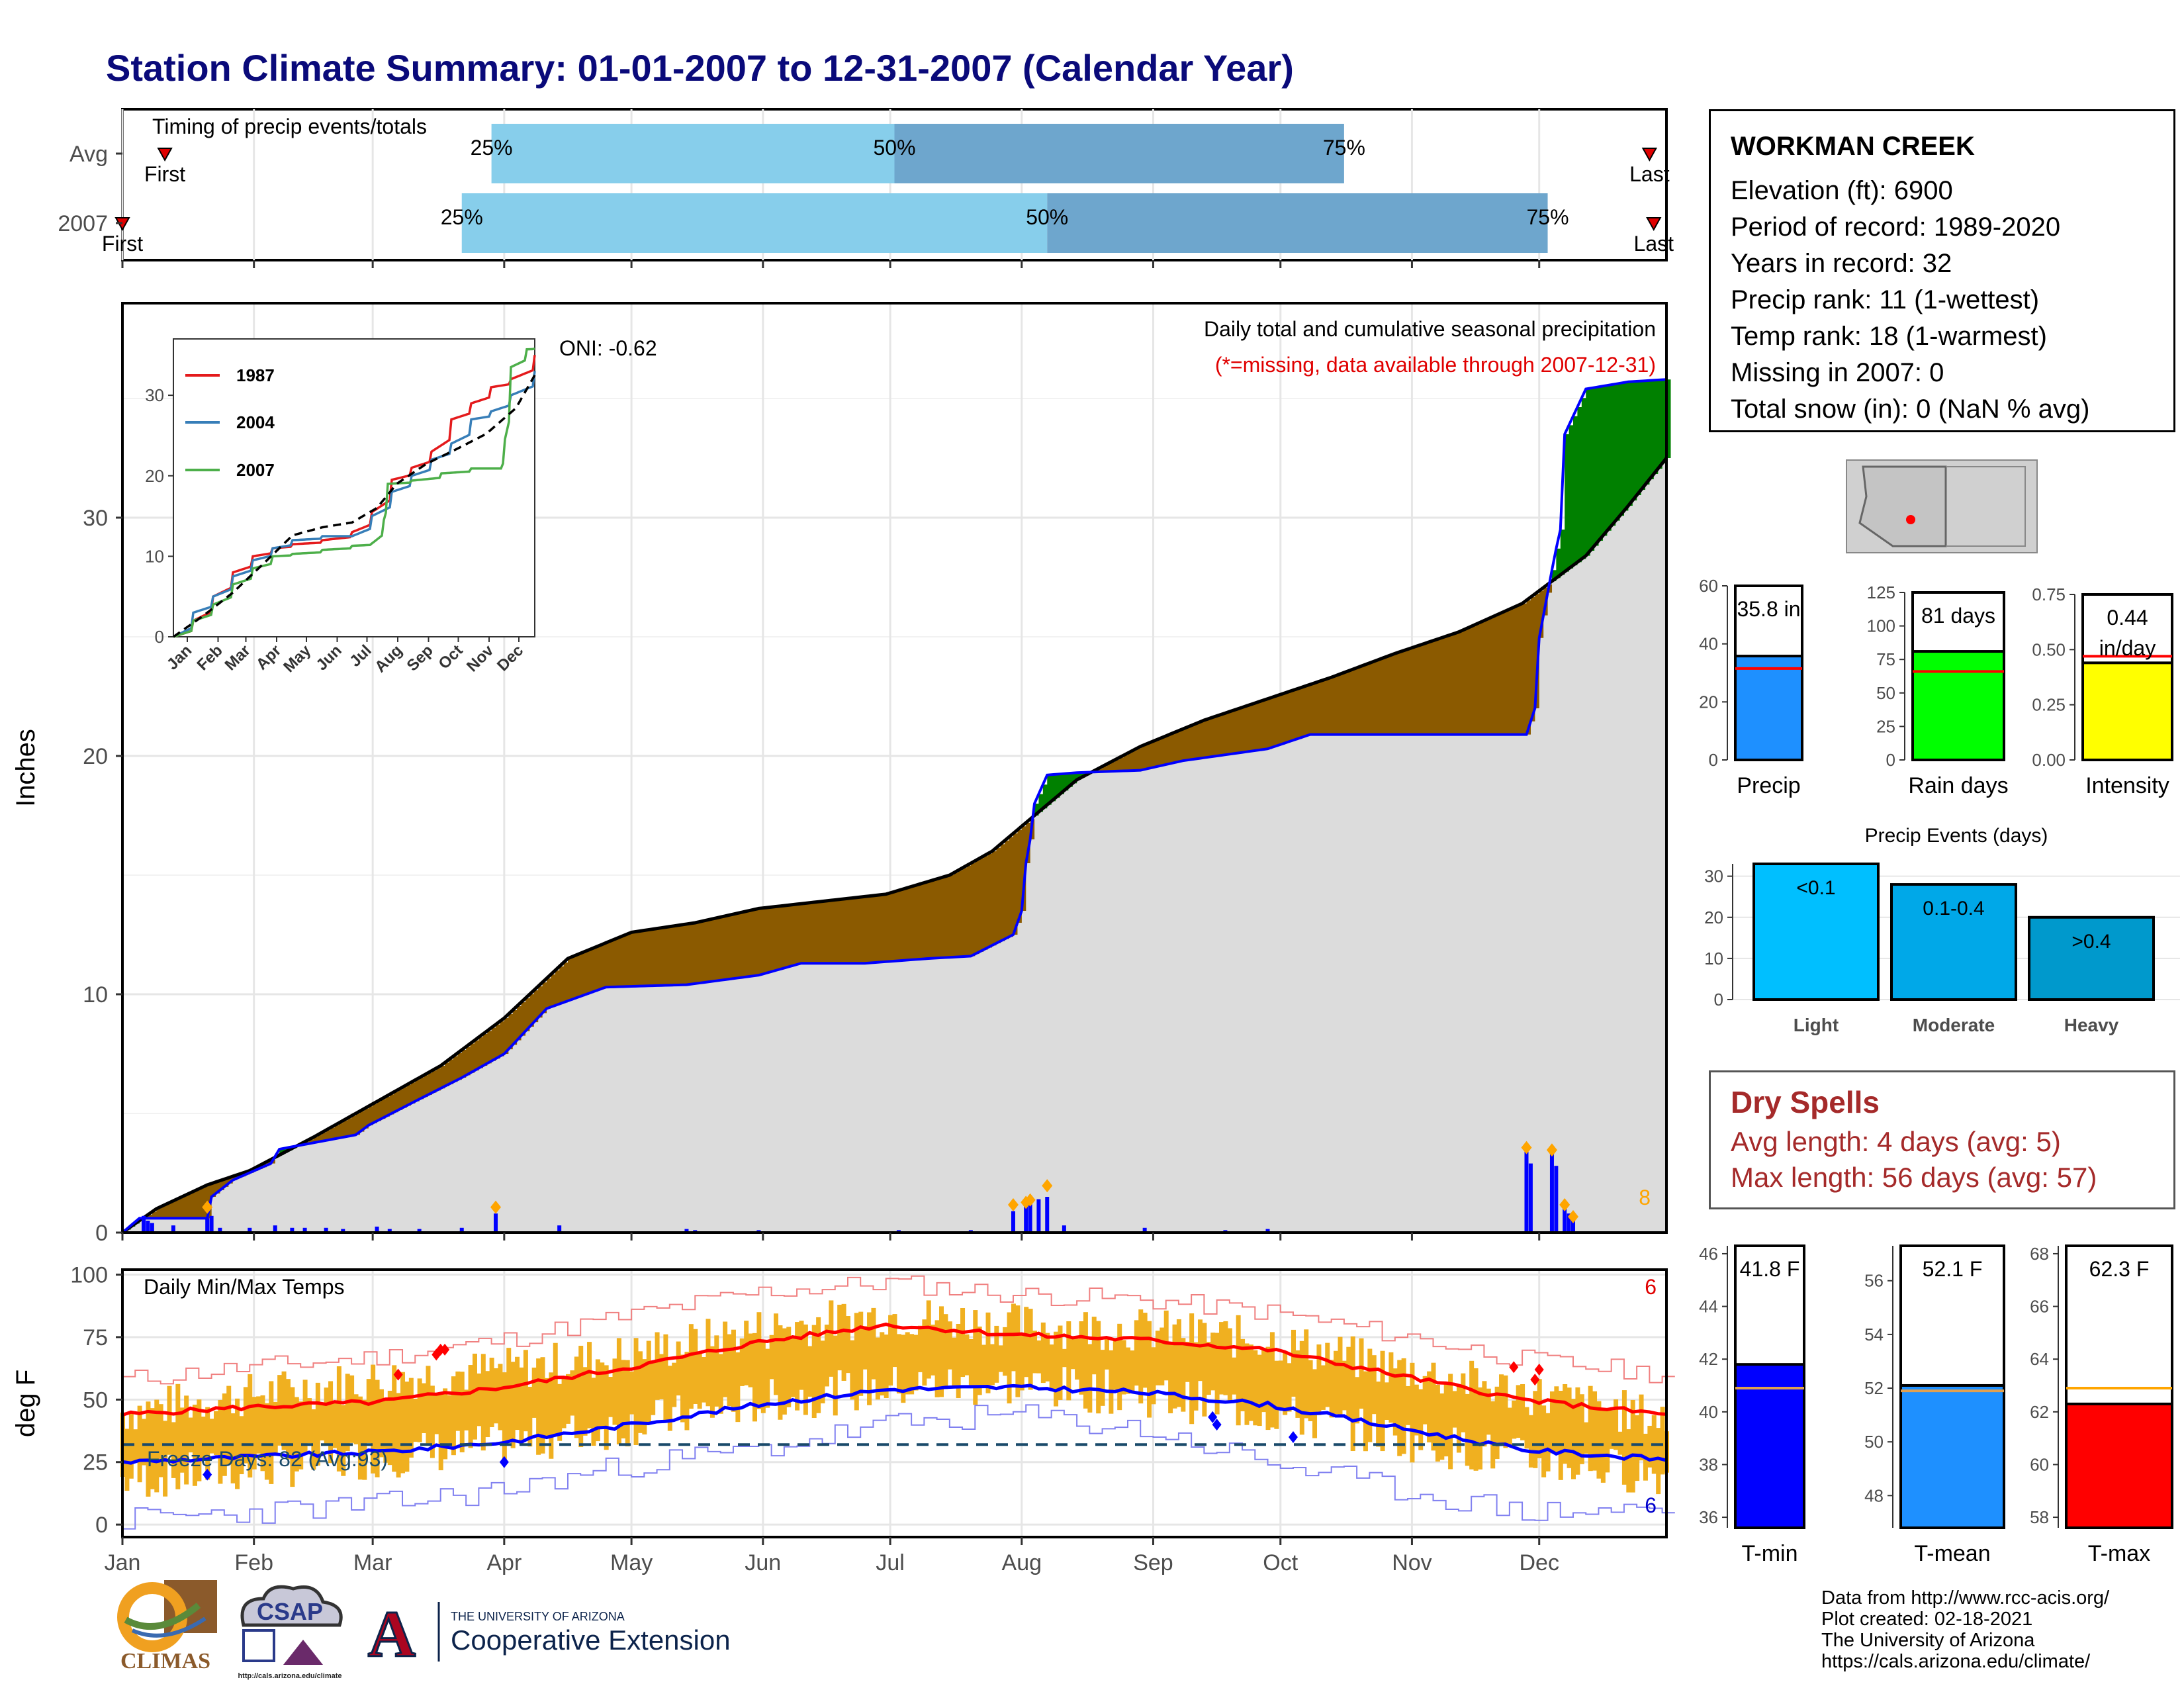  Describe the element at coordinates (1816, 932) in the screenshot. I see `events-bar-light` at that location.